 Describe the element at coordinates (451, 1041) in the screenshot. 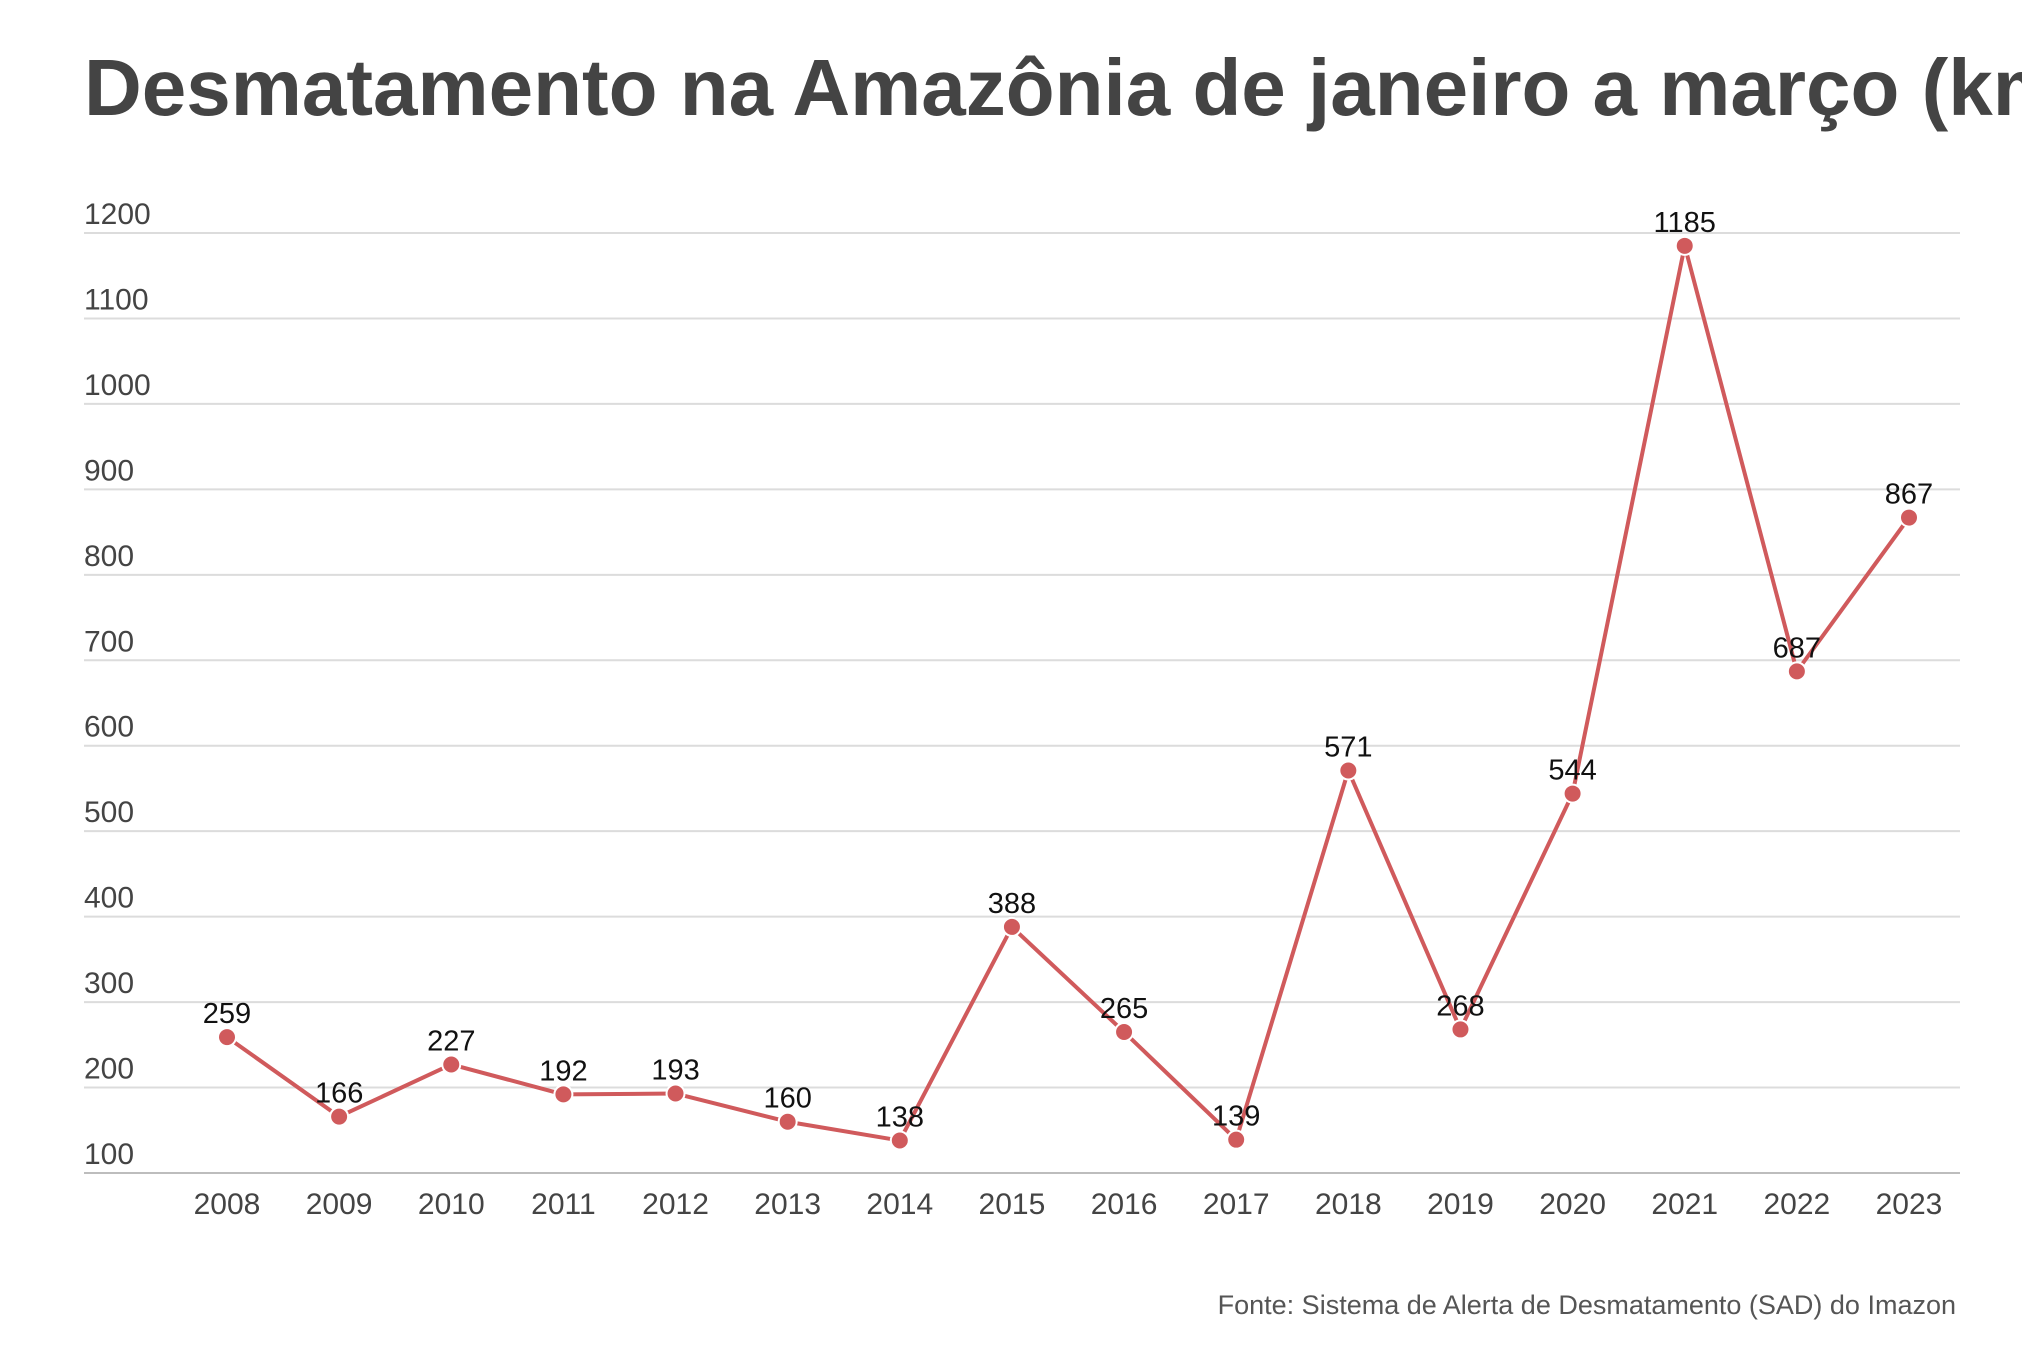

I see `data-label: 227` at that location.